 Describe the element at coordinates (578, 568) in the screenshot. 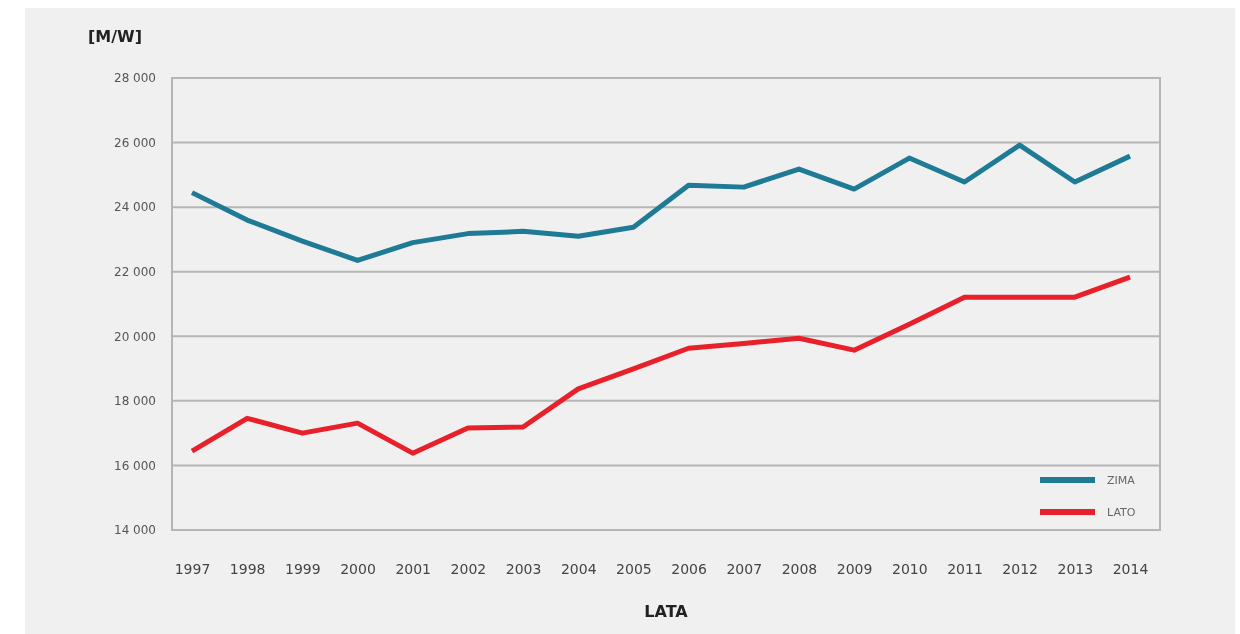

I see `x-tick-label: 2004` at that location.